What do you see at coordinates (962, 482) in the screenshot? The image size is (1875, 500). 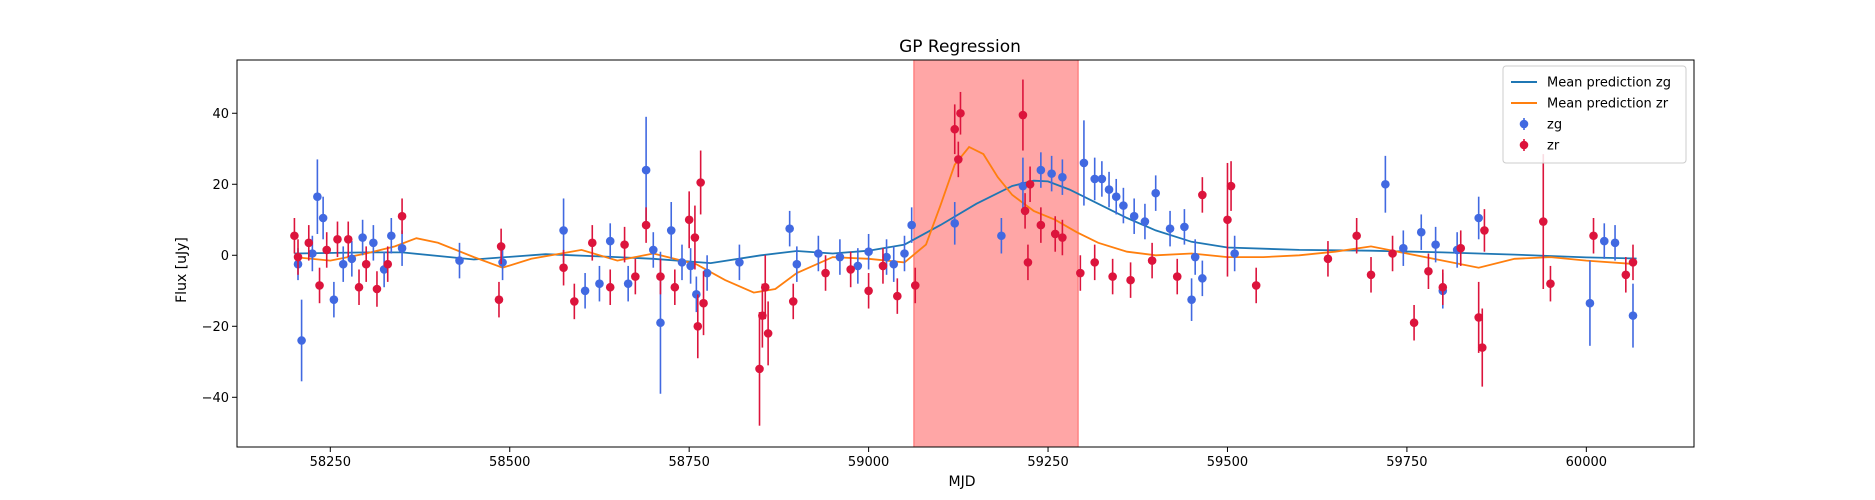 I see `x-axis-label: MJD` at bounding box center [962, 482].